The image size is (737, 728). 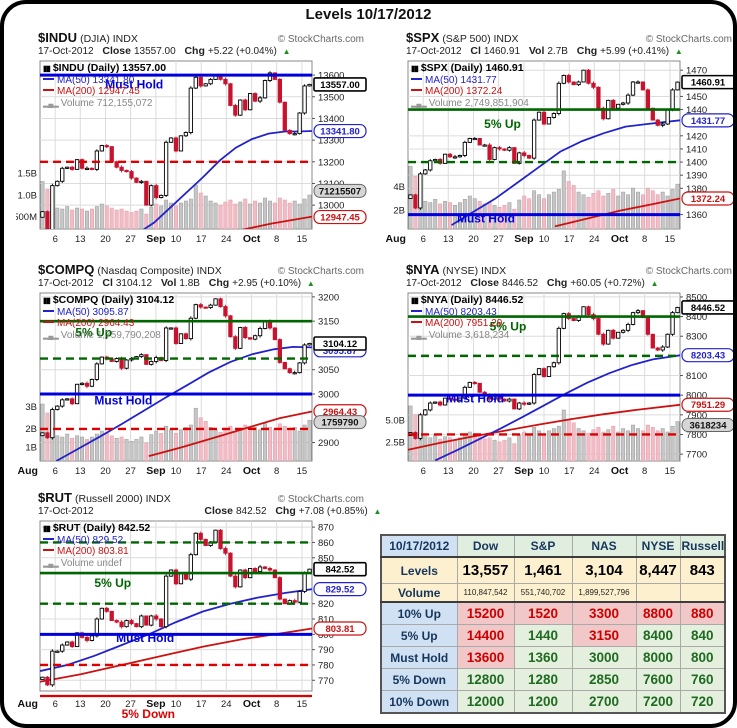 I want to click on threshold-value: 840, so click(x=702, y=635).